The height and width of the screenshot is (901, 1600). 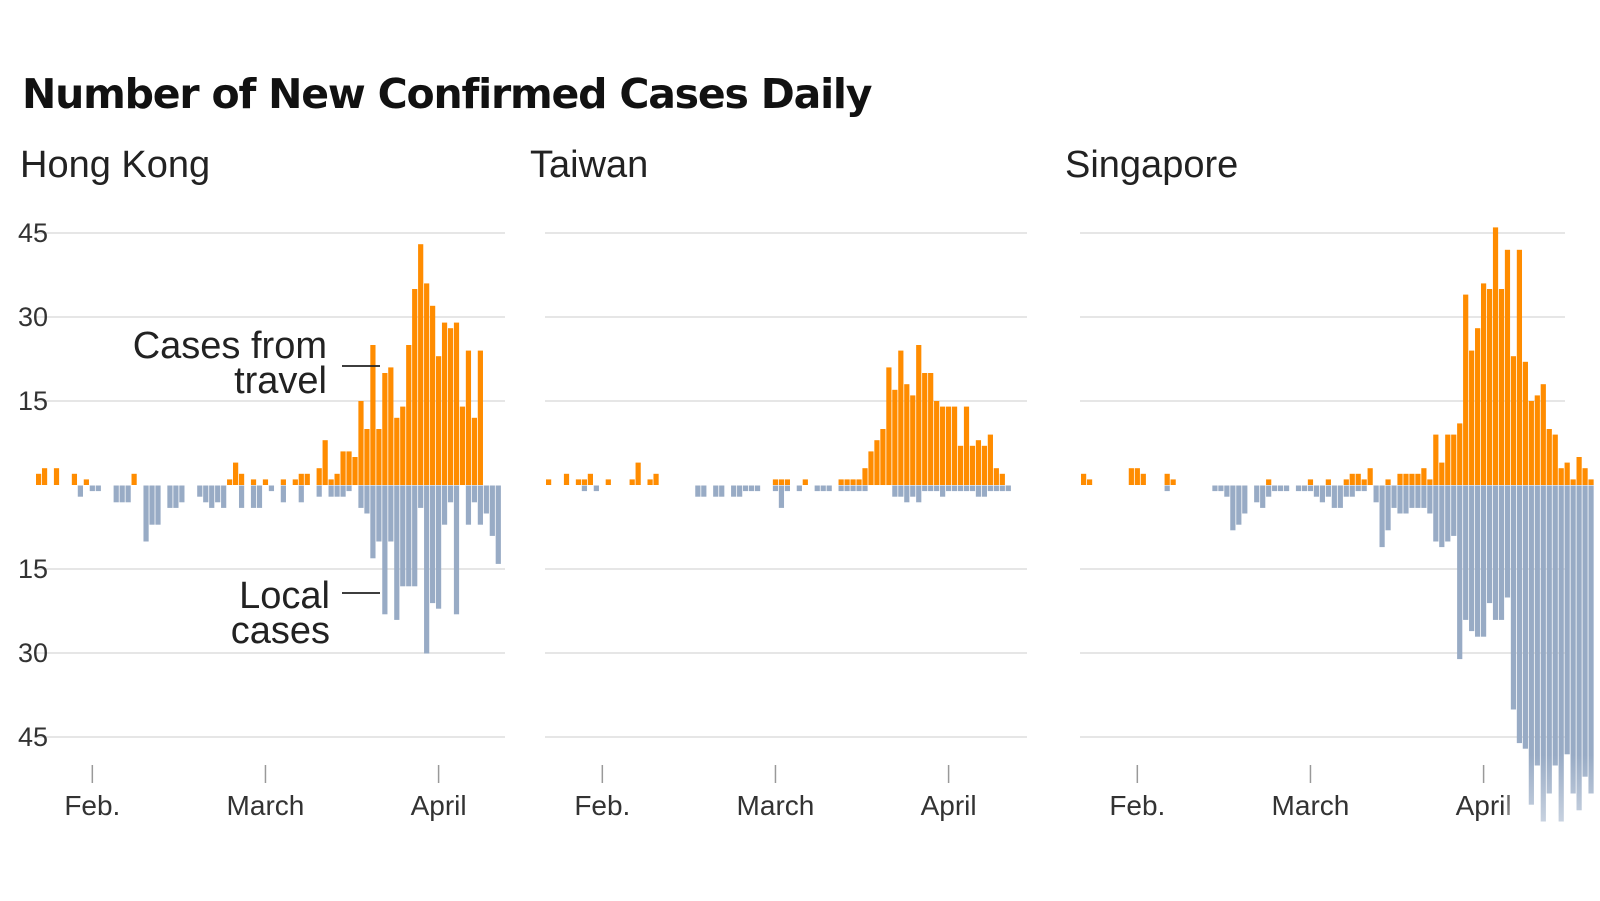 I want to click on panel-title: Singapore, so click(x=1151, y=165).